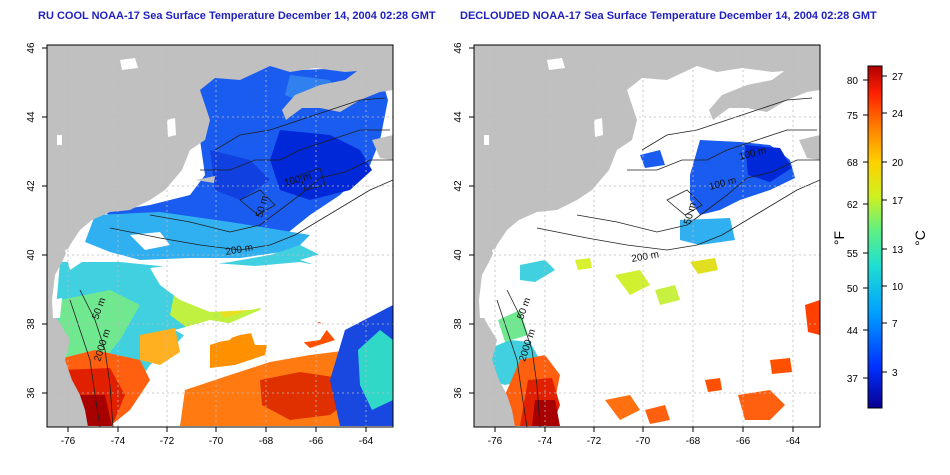 The height and width of the screenshot is (475, 950). What do you see at coordinates (853, 163) in the screenshot?
I see `colorbar-f-tick: 68` at bounding box center [853, 163].